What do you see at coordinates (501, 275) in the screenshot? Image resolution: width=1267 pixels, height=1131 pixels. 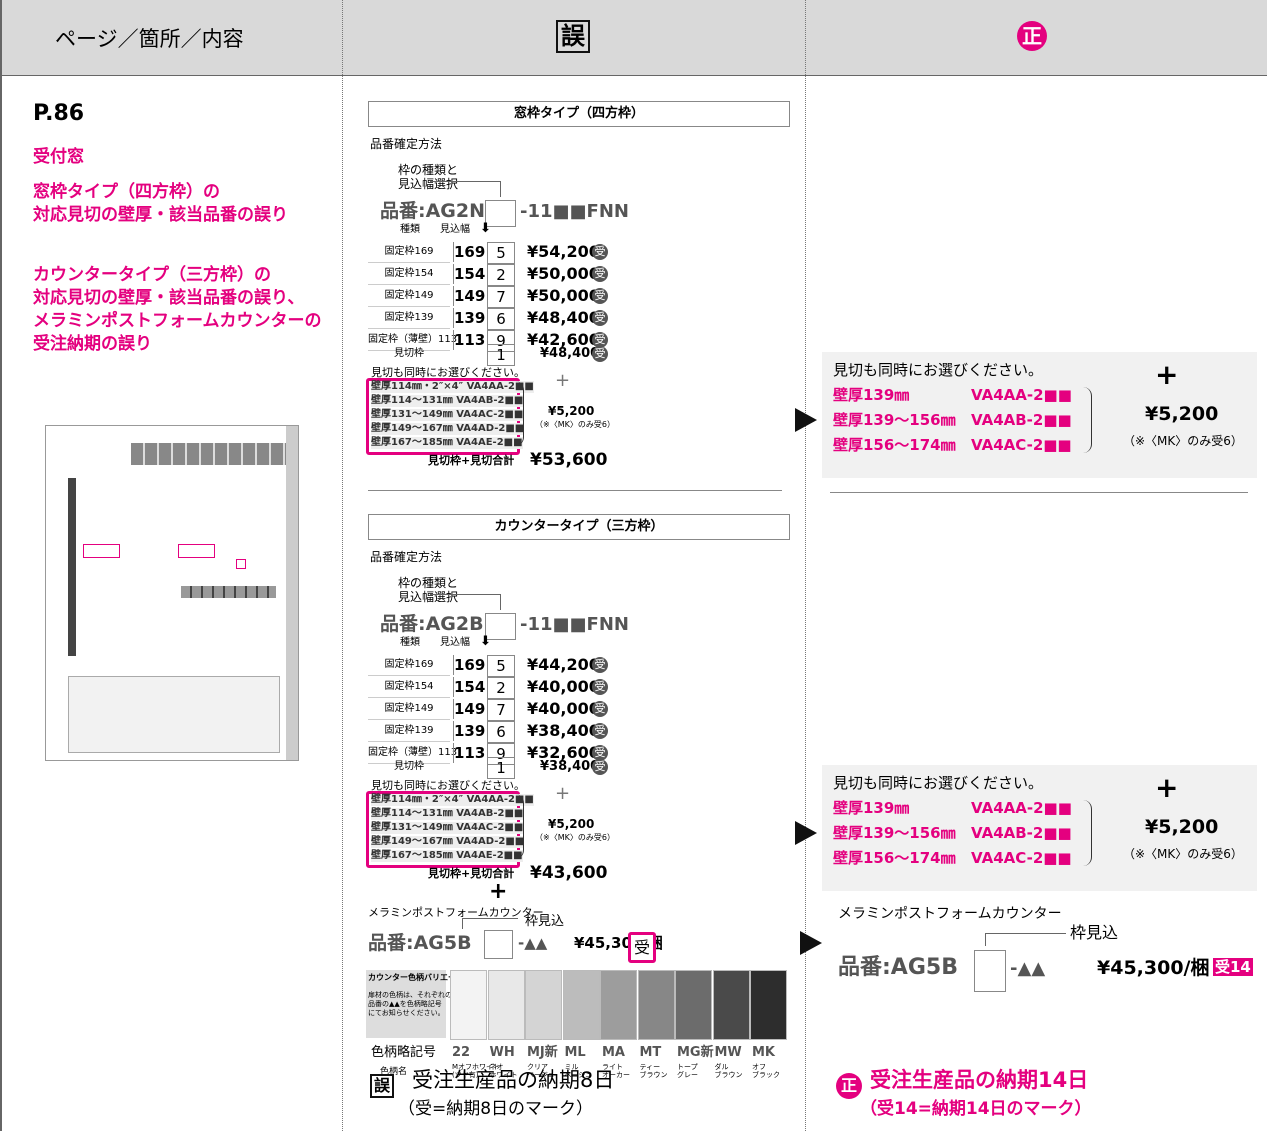 I see `row-code: 2` at bounding box center [501, 275].